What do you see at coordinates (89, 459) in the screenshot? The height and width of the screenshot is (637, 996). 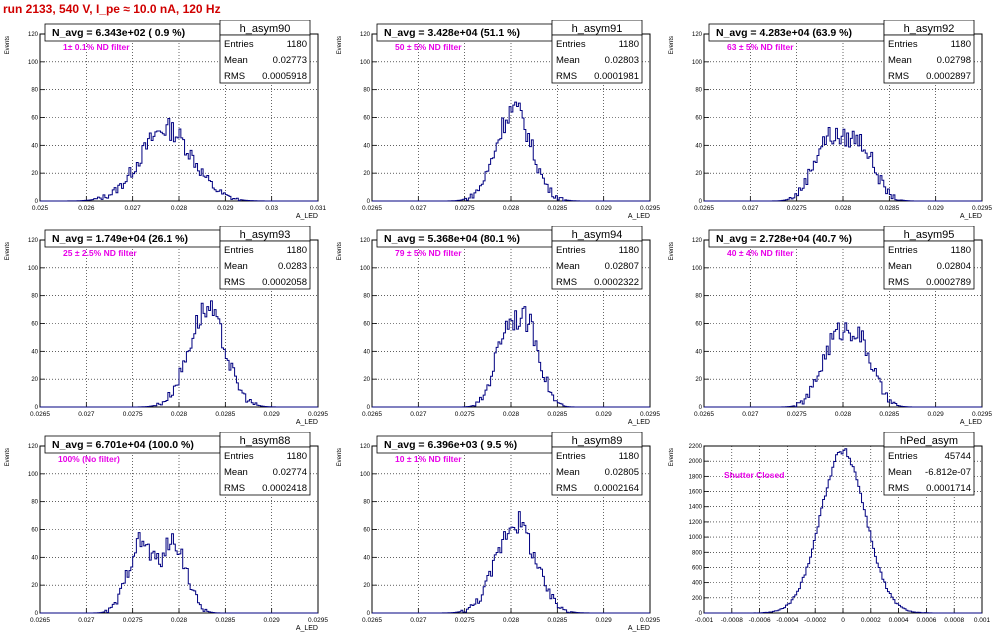 I see `filter-annotation: 100% (No filter)` at bounding box center [89, 459].